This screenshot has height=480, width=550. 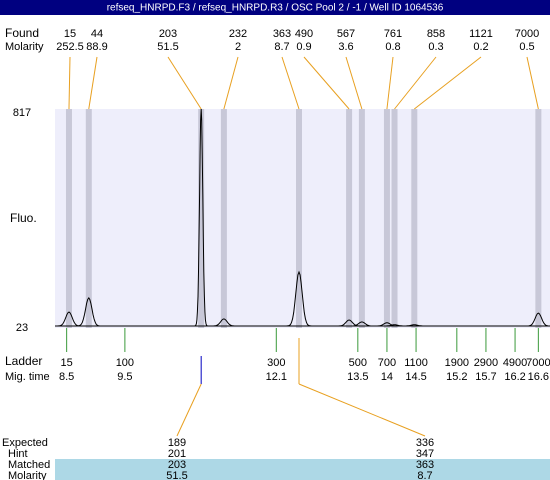 What do you see at coordinates (424, 475) in the screenshot?
I see `expected-molarity: 8.7` at bounding box center [424, 475].